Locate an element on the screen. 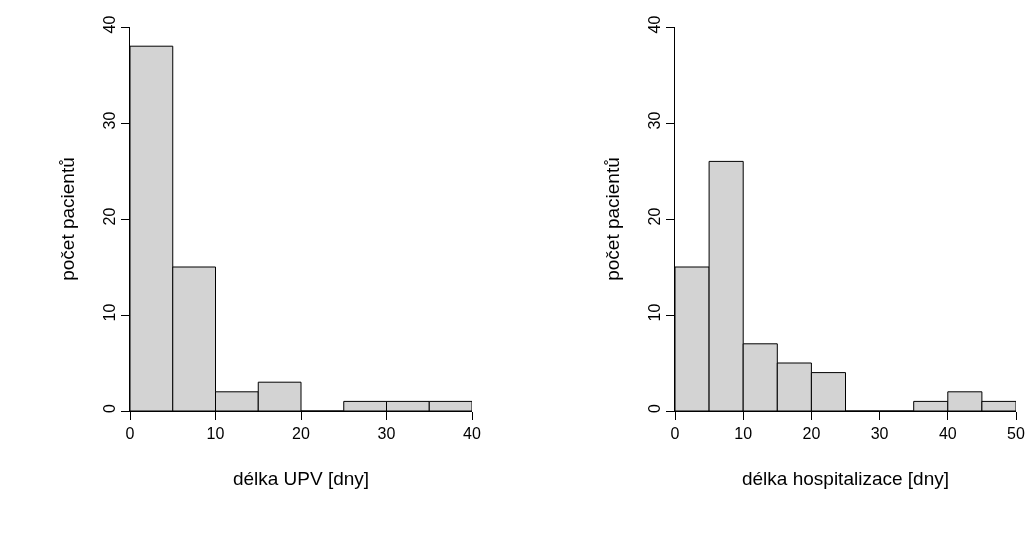 Image resolution: width=1030 pixels, height=543 pixels. x-tick-label: 50 is located at coordinates (1016, 434).